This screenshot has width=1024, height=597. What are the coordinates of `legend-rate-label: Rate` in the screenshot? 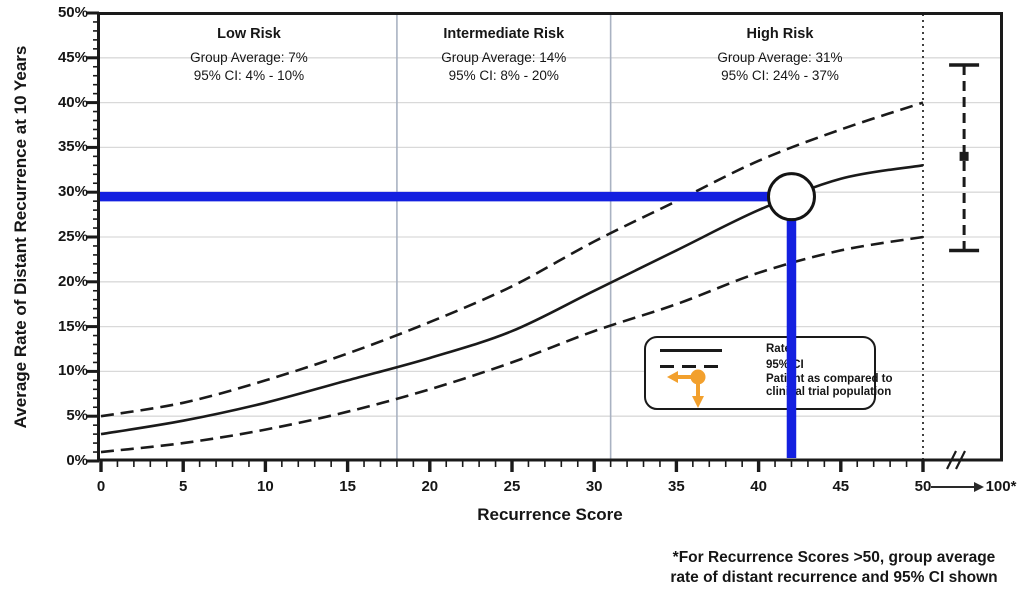 It's located at (778, 349).